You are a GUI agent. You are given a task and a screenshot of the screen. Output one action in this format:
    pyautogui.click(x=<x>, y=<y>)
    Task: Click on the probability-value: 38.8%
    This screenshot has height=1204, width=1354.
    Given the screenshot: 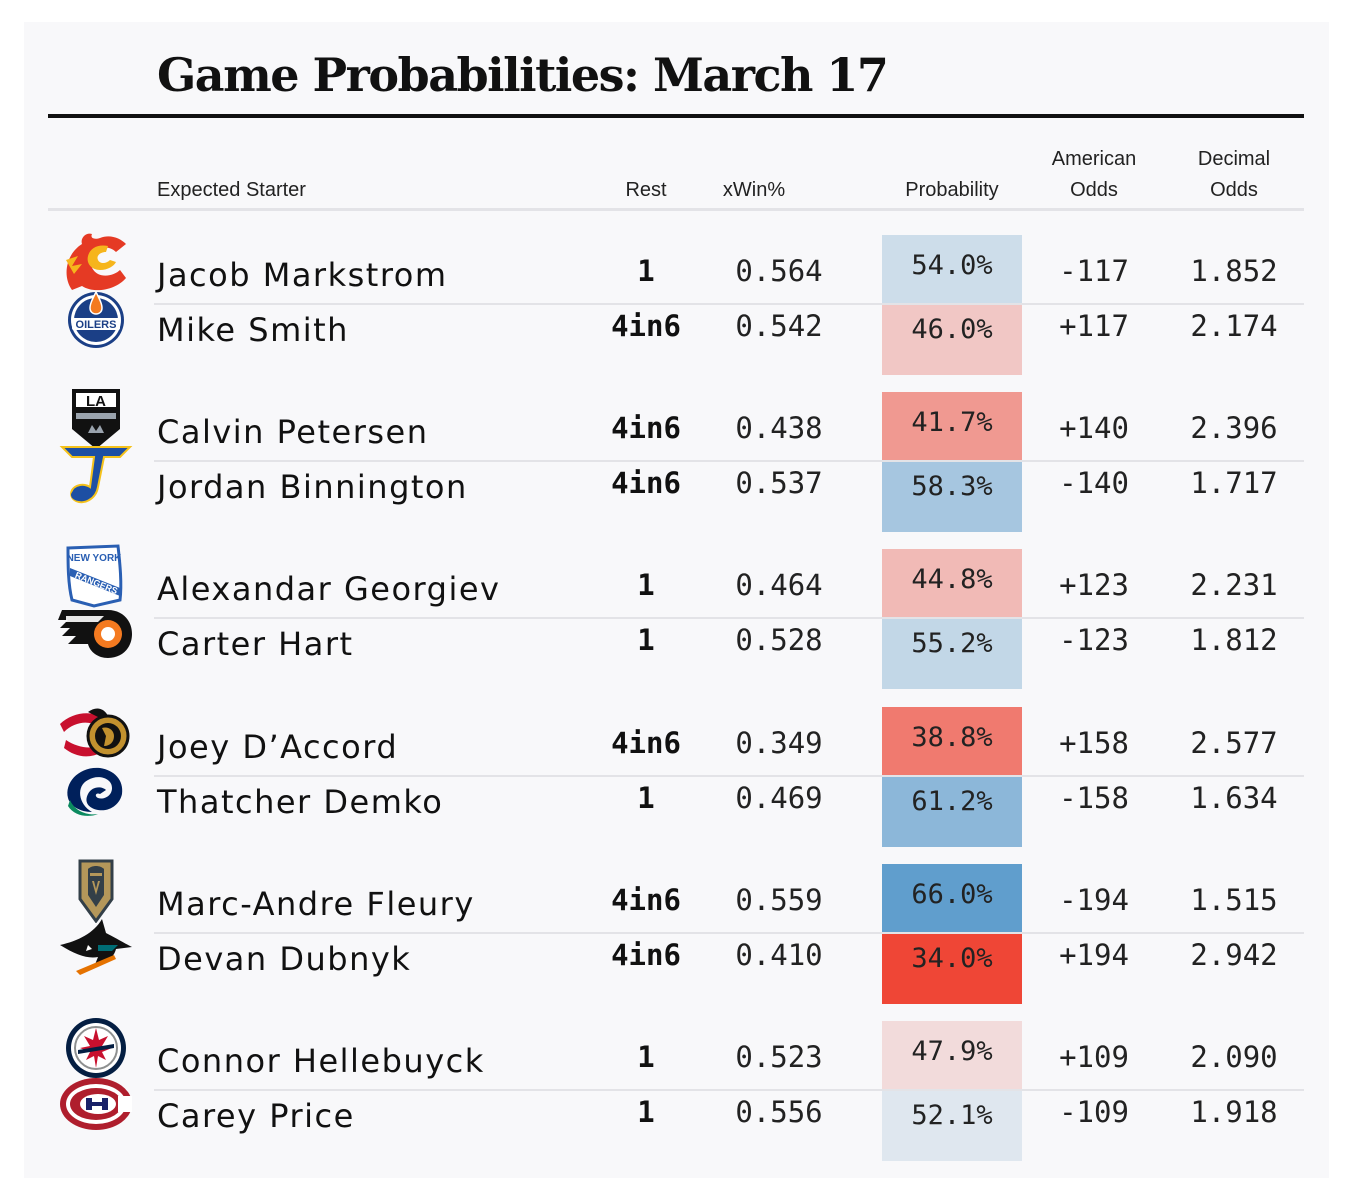 What is the action you would take?
    pyautogui.click(x=952, y=737)
    